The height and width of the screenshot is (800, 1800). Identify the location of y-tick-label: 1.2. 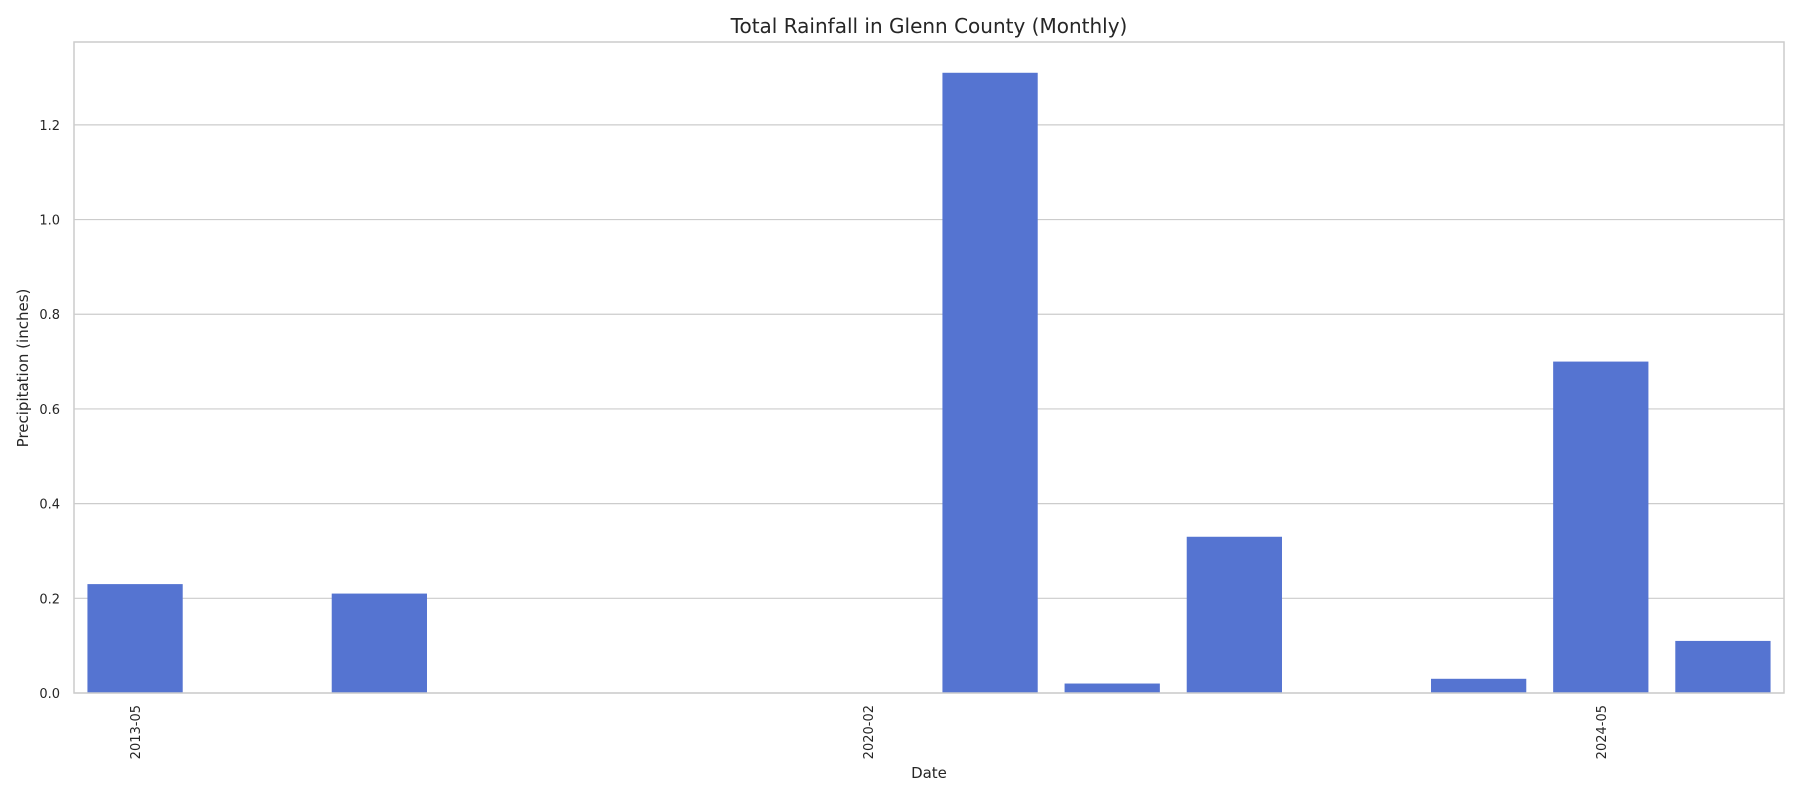
(49, 126).